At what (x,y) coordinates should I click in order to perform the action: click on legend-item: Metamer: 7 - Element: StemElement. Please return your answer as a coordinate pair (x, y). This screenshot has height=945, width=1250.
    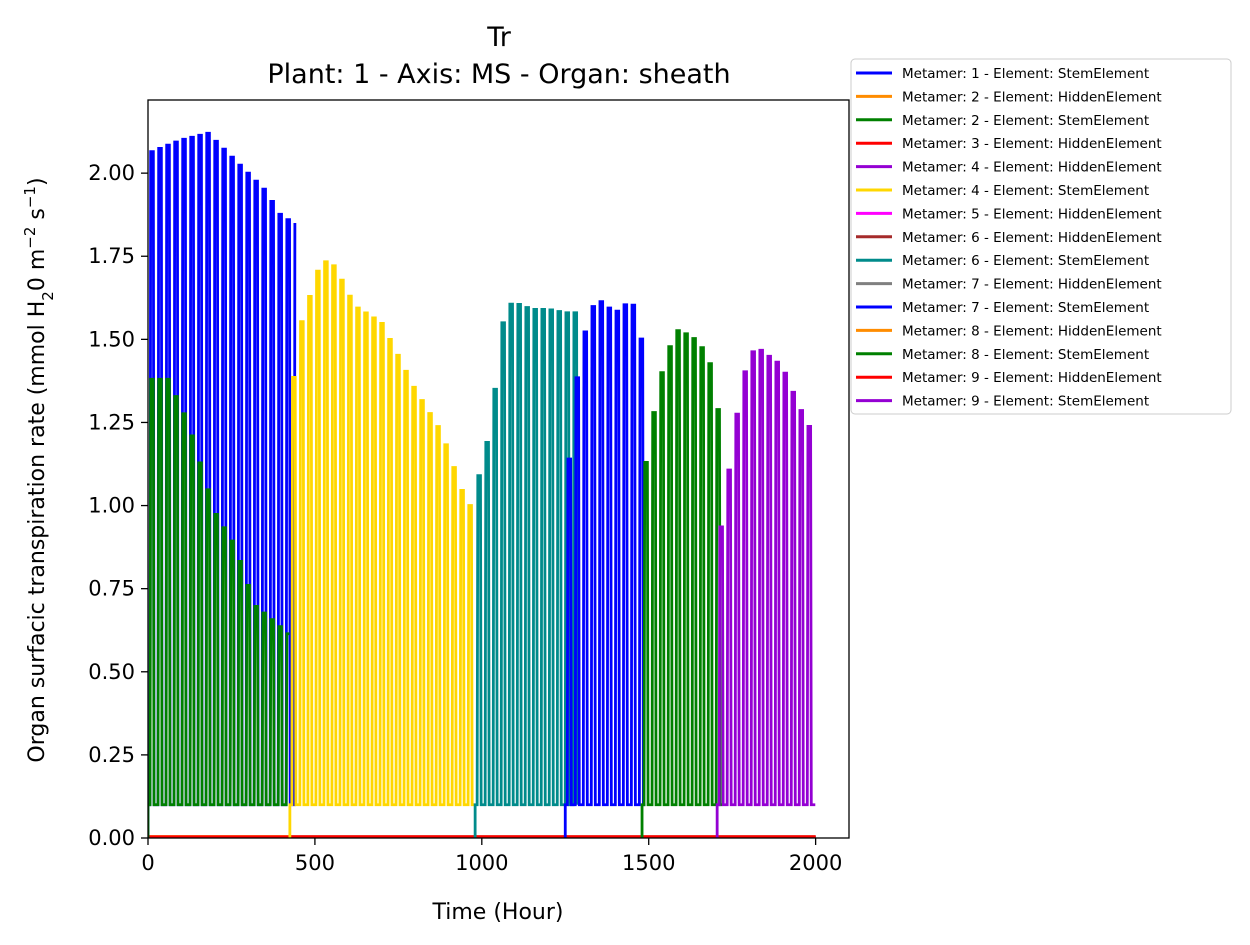
    Looking at the image, I should click on (1002, 308).